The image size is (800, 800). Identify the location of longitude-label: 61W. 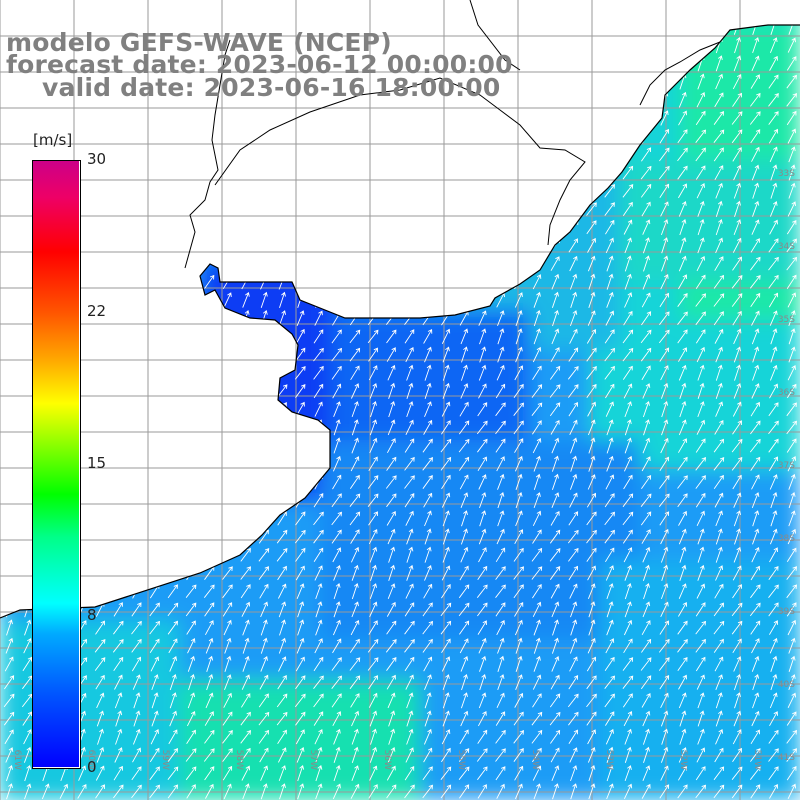
(17, 760).